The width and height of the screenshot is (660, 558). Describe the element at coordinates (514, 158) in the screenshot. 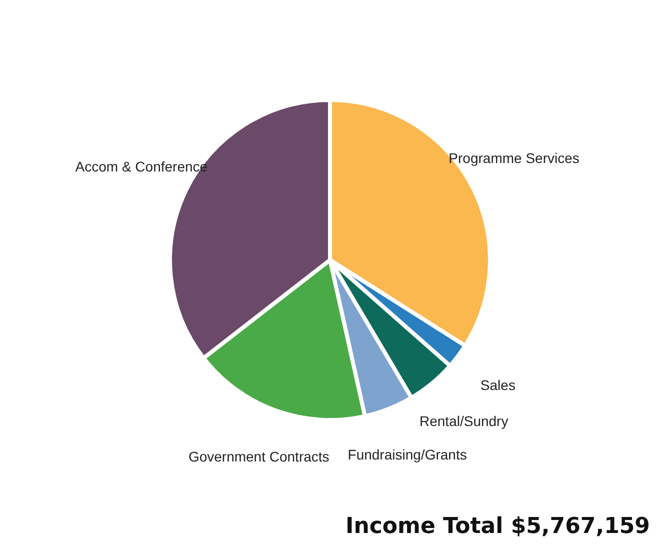

I see `slice-label: Programme Services` at that location.